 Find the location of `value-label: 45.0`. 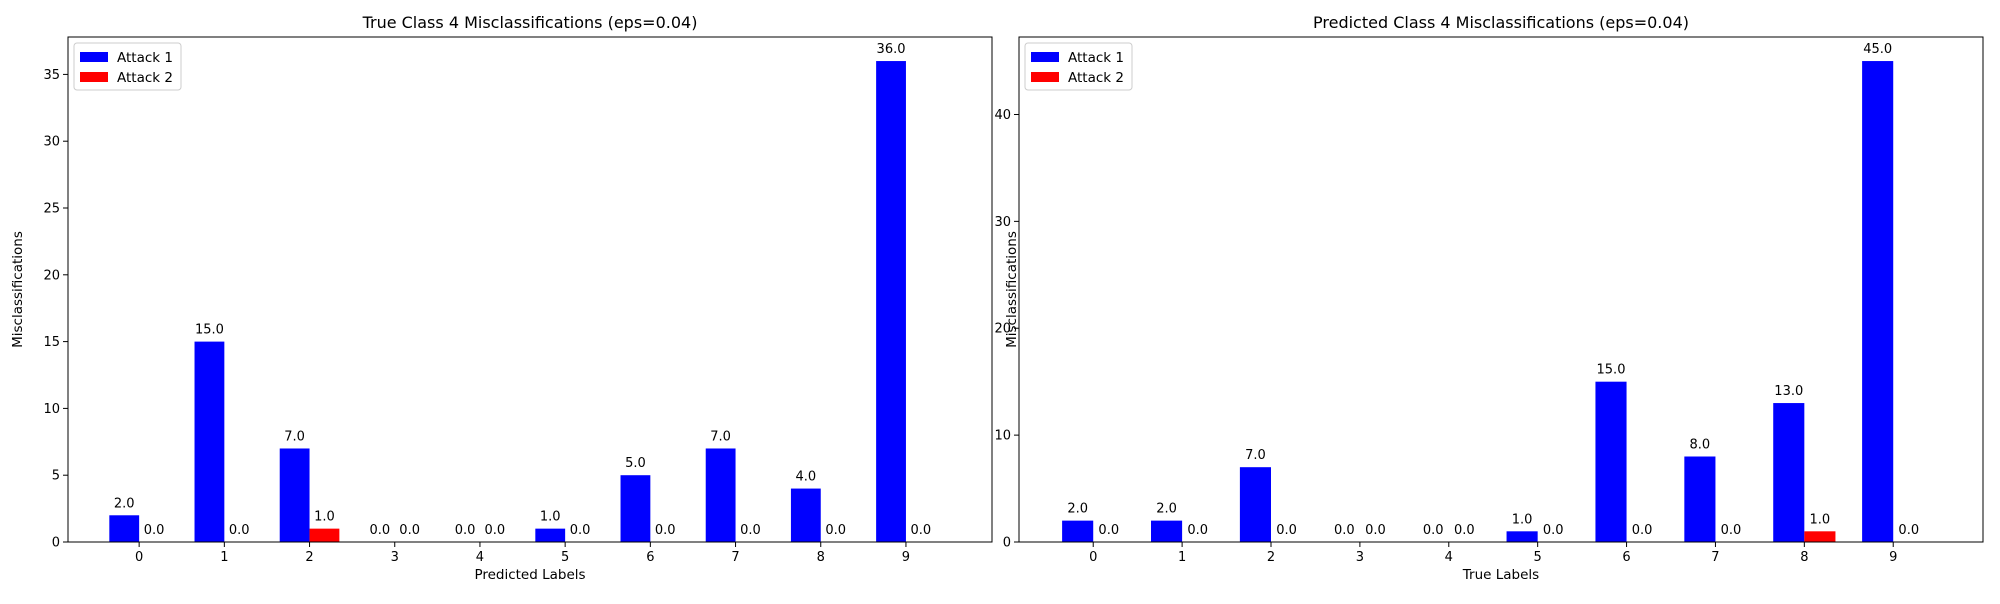

value-label: 45.0 is located at coordinates (1877, 49).